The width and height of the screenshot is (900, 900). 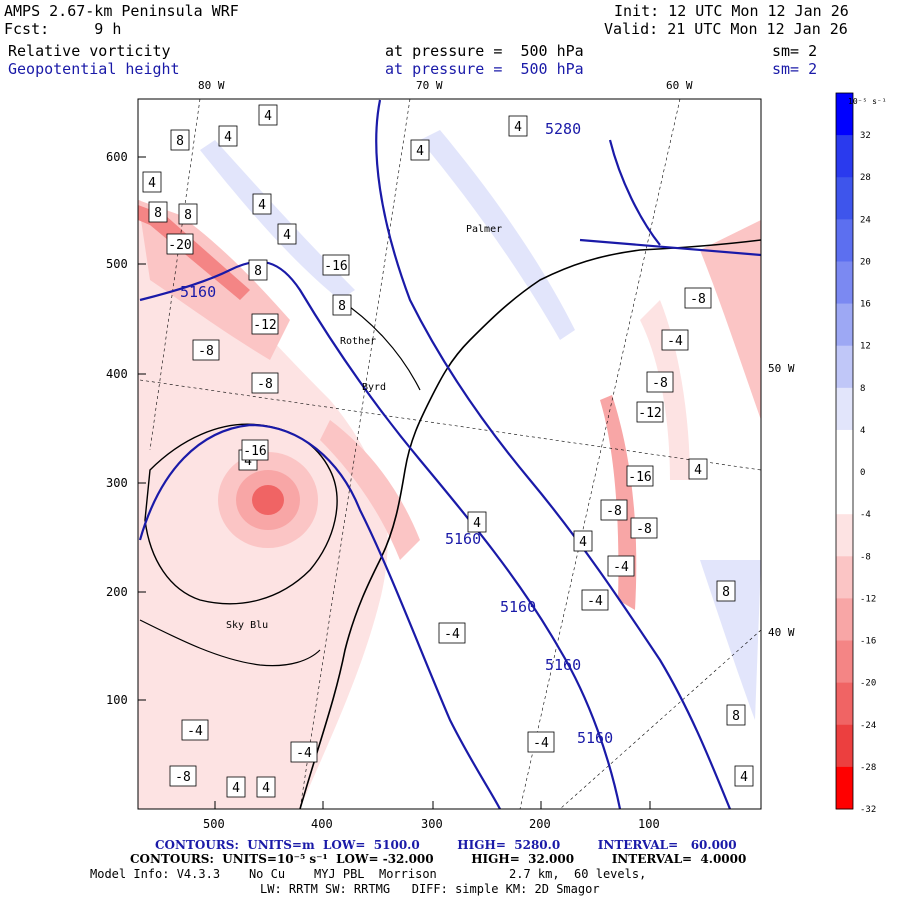 What do you see at coordinates (634, 192) in the screenshot?
I see `height-contour-north` at bounding box center [634, 192].